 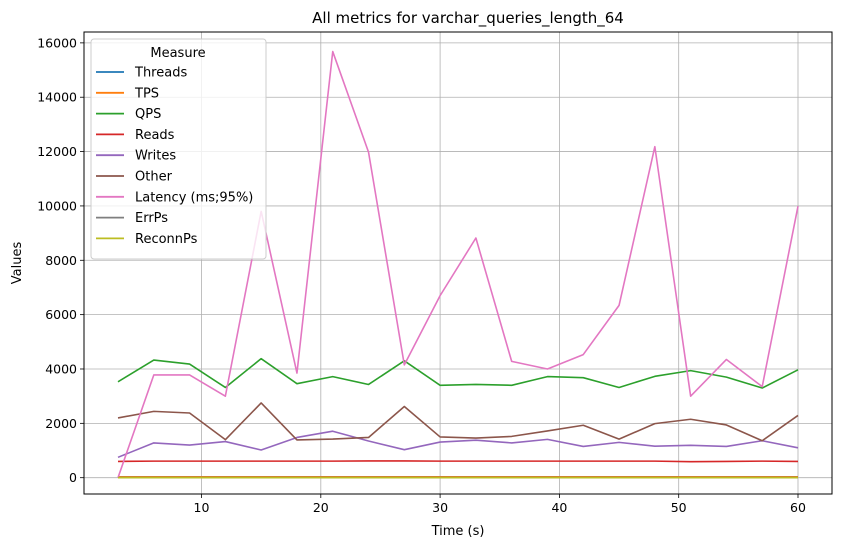 I want to click on series-line-other, so click(x=458, y=422).